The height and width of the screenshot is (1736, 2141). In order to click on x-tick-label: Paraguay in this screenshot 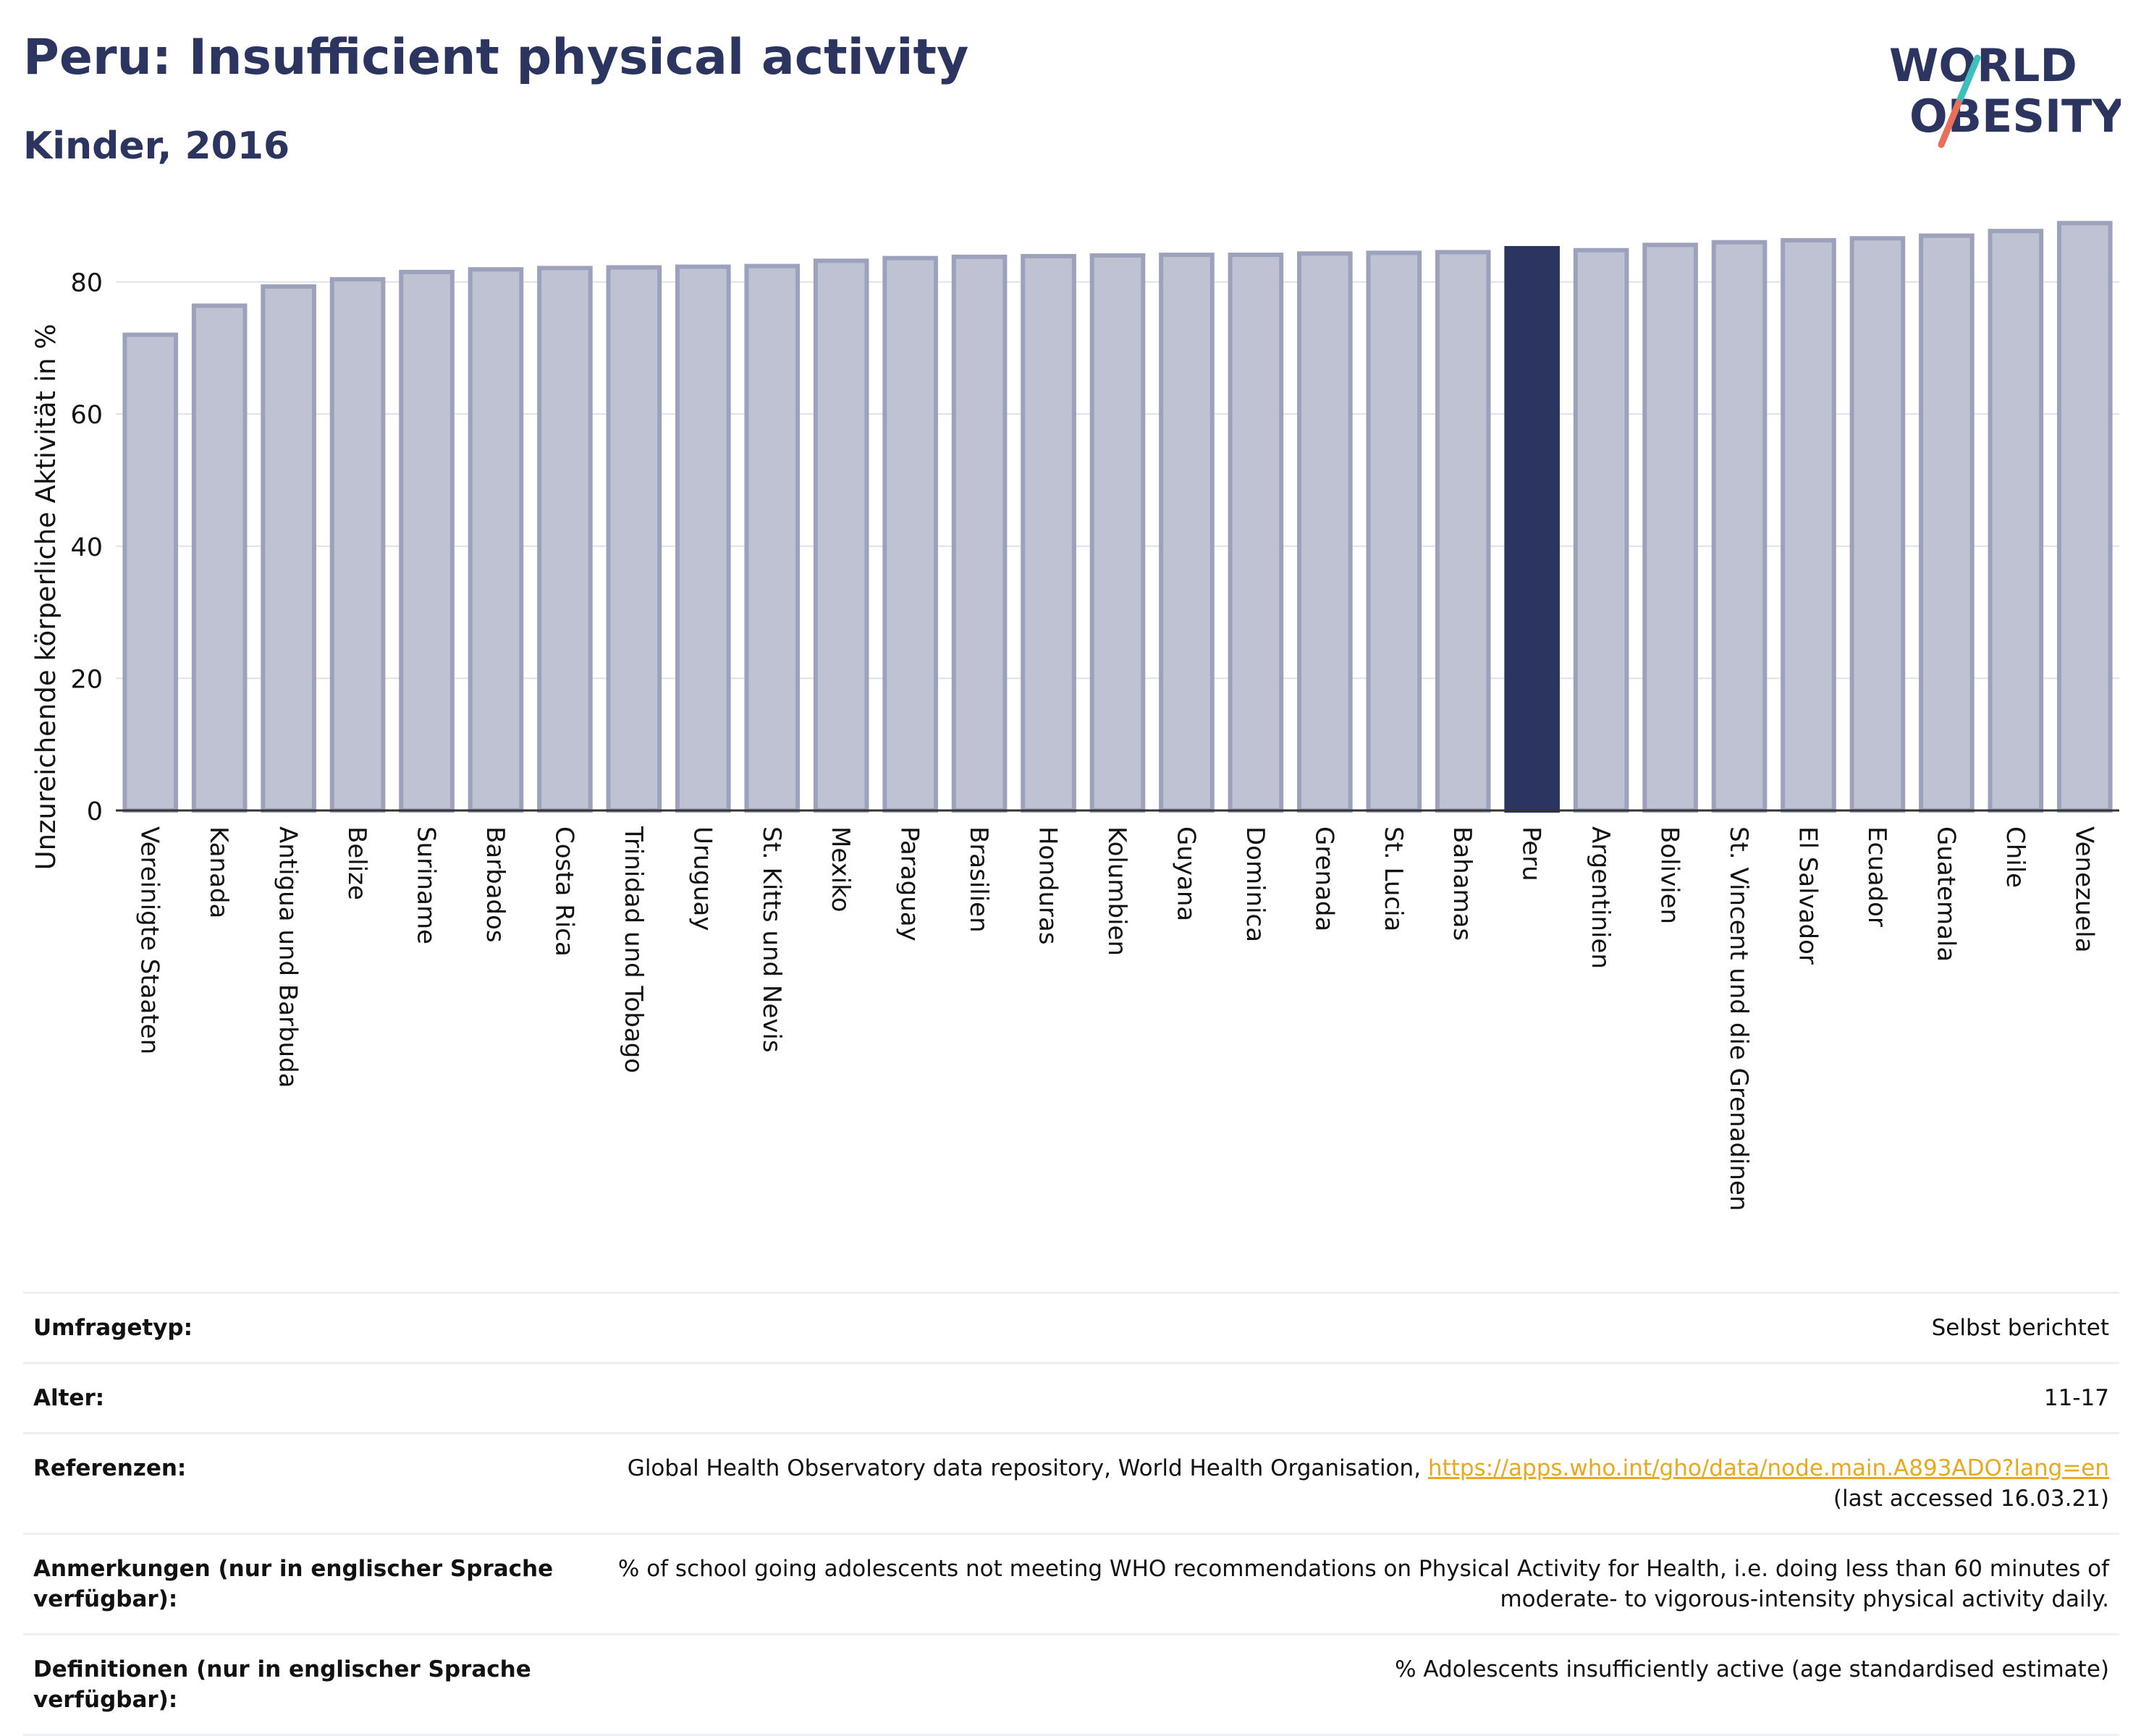, I will do `click(909, 883)`.